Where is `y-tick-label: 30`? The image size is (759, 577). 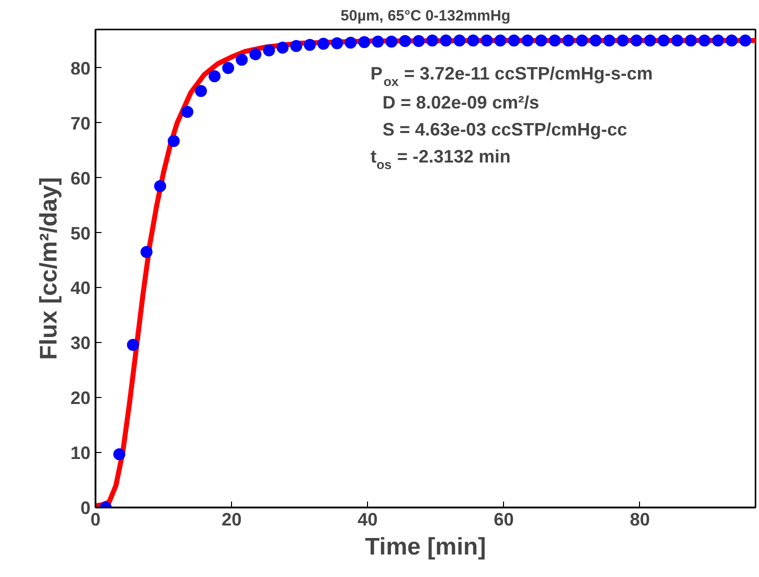 y-tick-label: 30 is located at coordinates (80, 343).